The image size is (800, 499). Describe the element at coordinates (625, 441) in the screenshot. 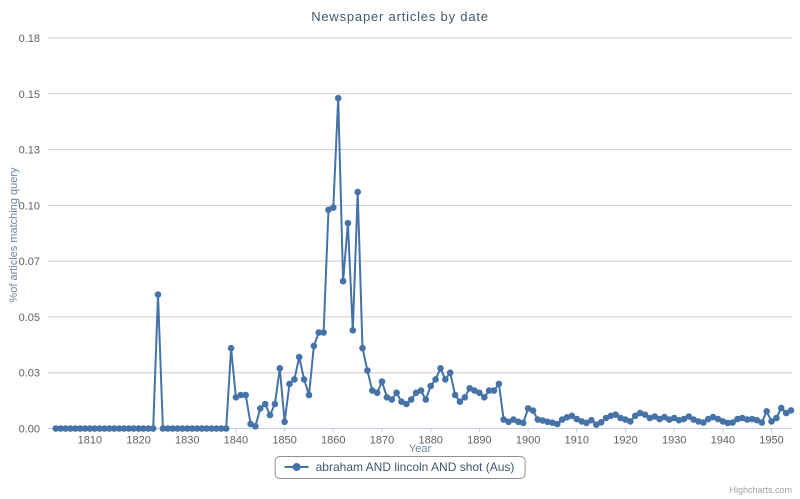

I see `svg-text: 1920` at that location.